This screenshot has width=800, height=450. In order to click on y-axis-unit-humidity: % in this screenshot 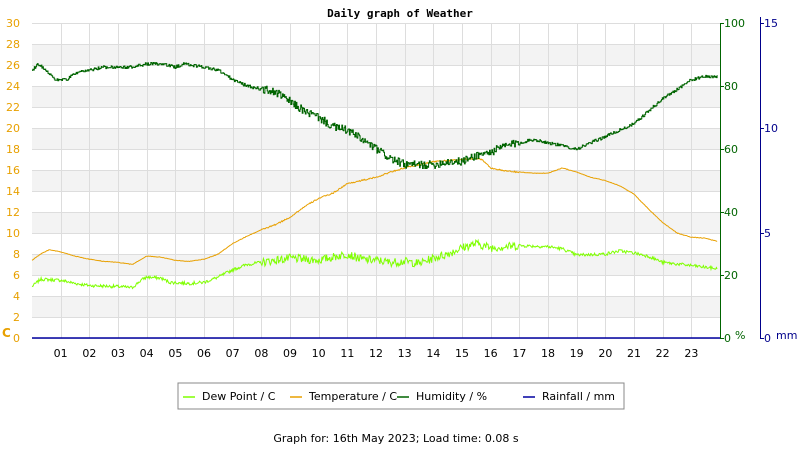, I will do `click(740, 335)`.